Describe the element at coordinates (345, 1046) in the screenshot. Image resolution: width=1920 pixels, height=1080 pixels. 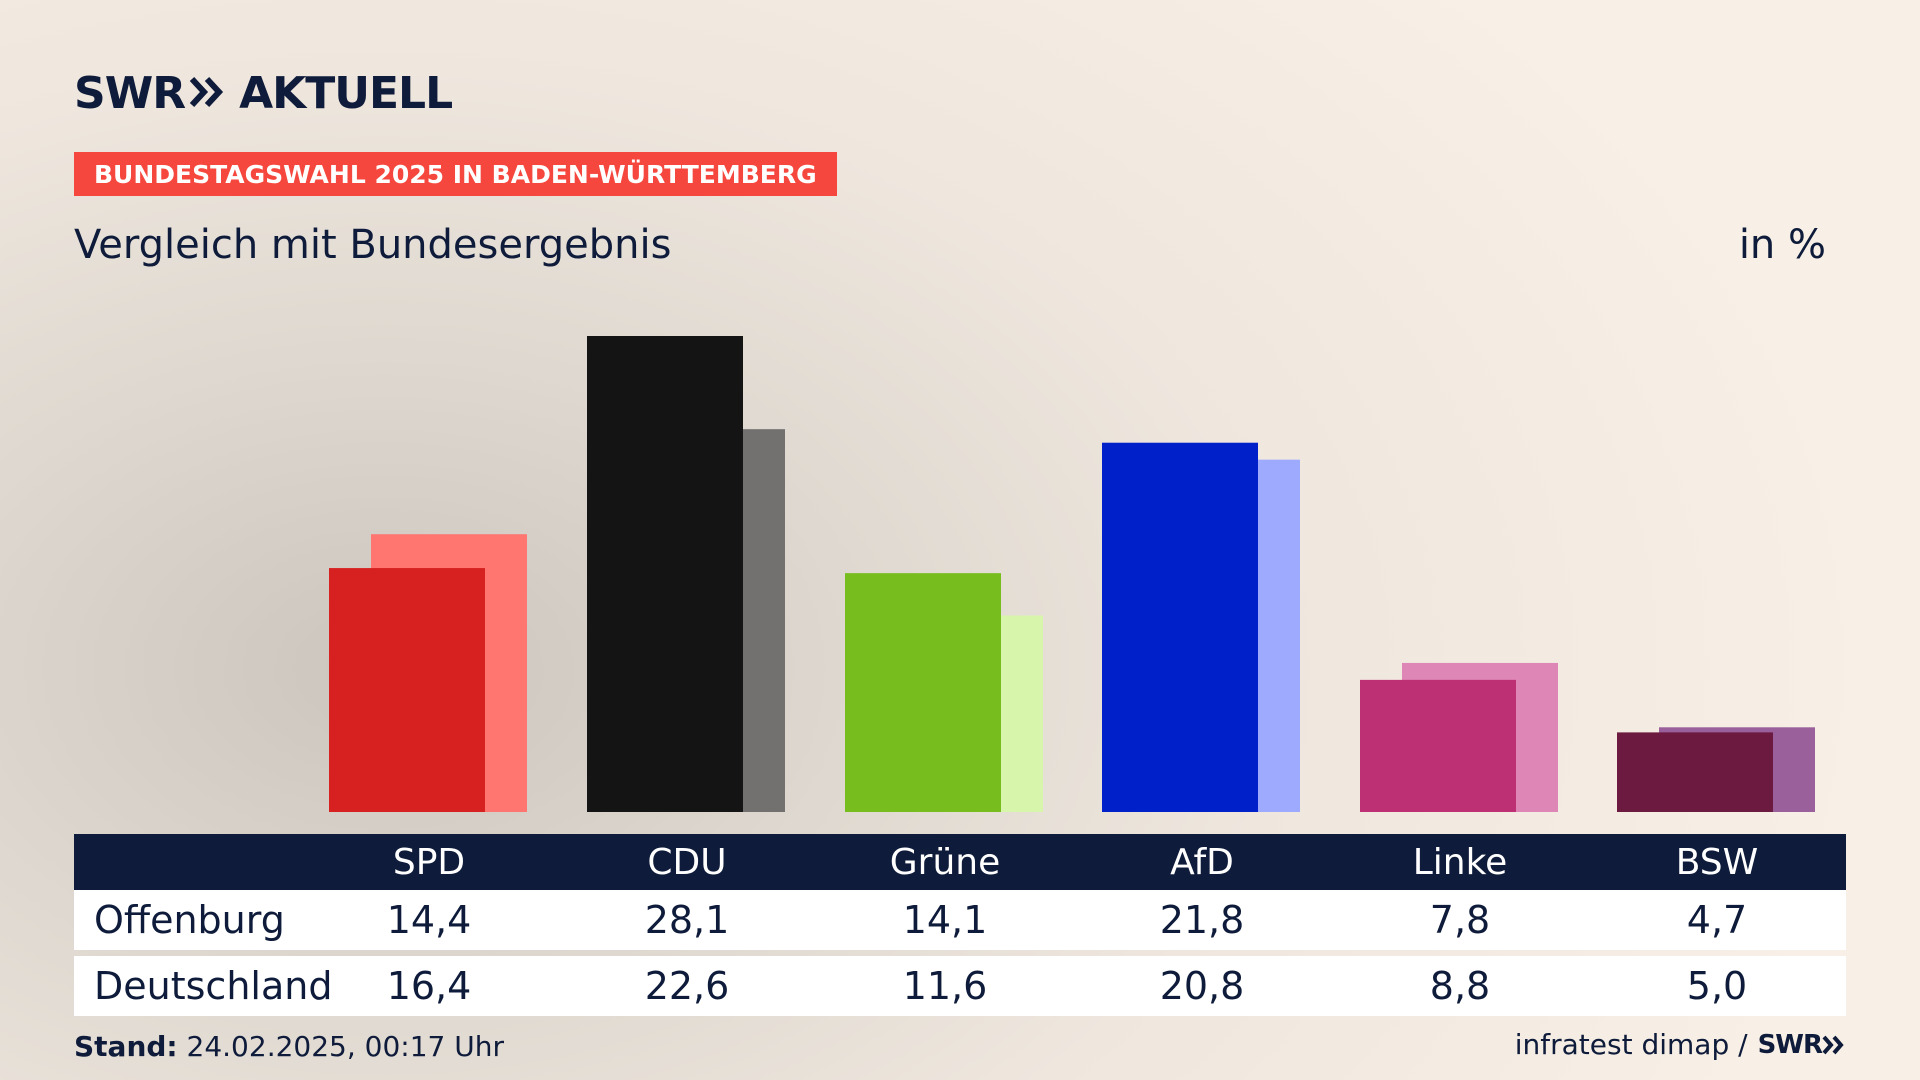
I see `stand-value: 24.02.2025, 00:17 Uhr` at that location.